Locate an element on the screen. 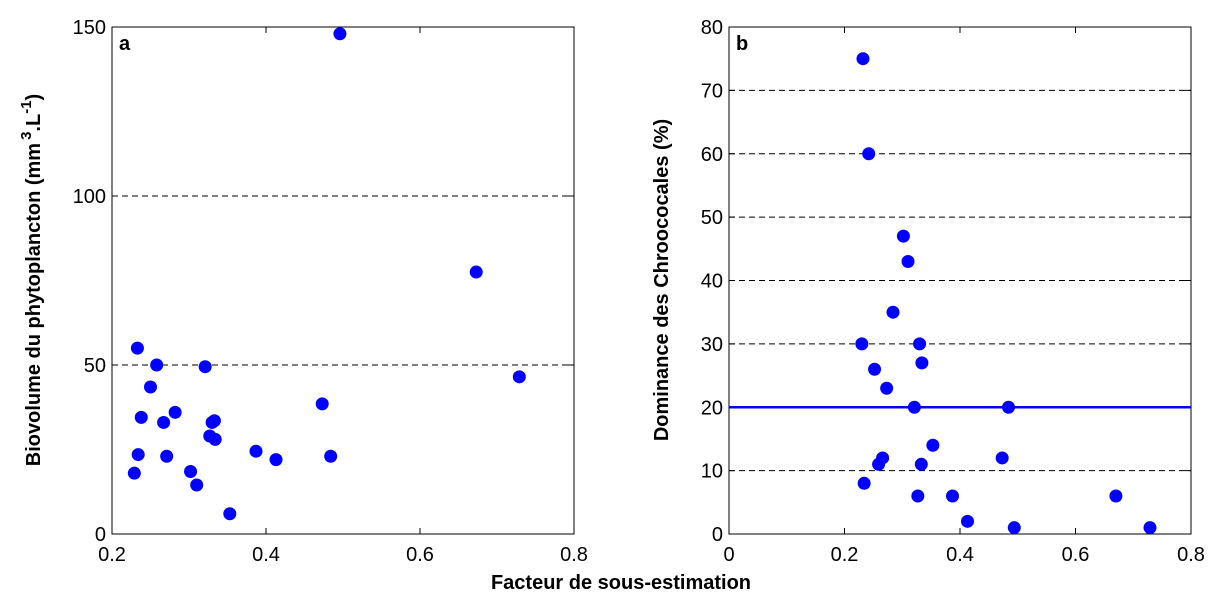  panel-b-ytick-label: 10 is located at coordinates (712, 472).